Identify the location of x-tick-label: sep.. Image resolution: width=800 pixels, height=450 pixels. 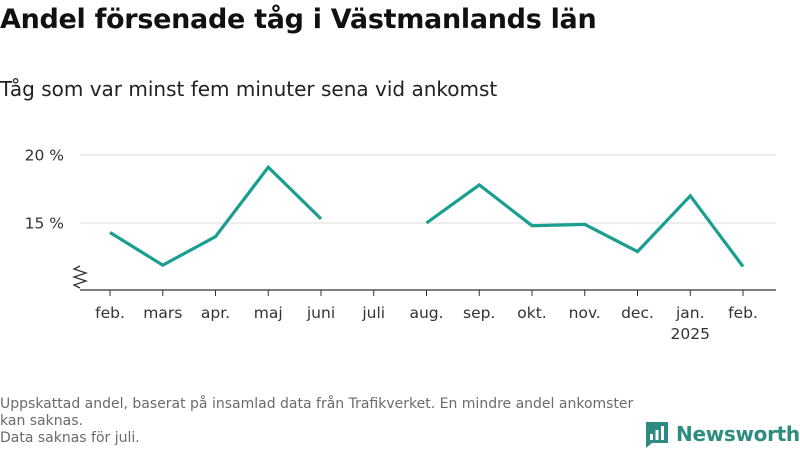
(479, 313).